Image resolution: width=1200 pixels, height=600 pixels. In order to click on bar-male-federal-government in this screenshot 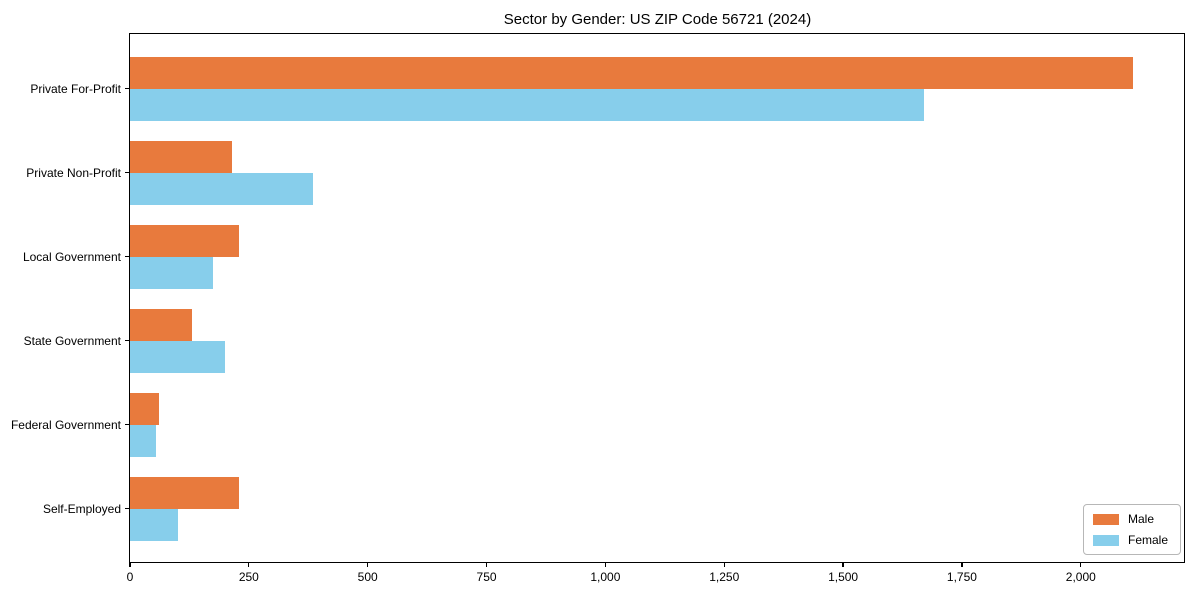, I will do `click(144, 408)`.